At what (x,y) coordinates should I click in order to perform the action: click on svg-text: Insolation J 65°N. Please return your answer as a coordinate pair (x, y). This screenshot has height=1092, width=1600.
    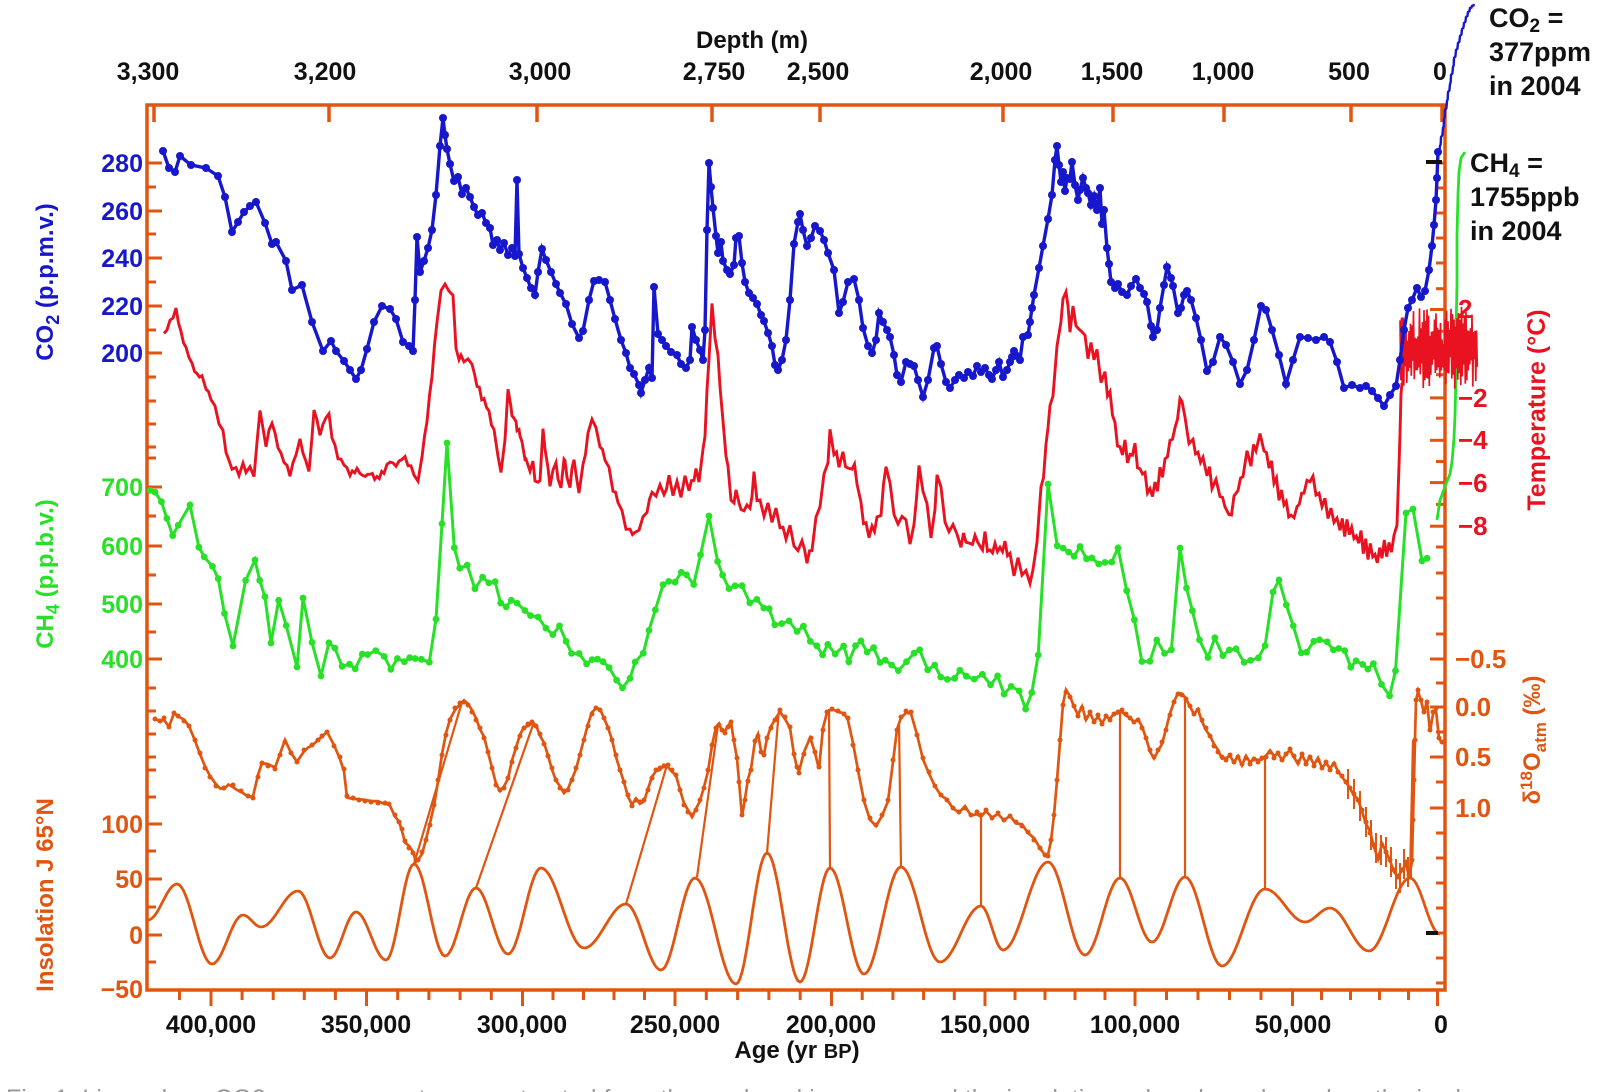
    Looking at the image, I should click on (45, 895).